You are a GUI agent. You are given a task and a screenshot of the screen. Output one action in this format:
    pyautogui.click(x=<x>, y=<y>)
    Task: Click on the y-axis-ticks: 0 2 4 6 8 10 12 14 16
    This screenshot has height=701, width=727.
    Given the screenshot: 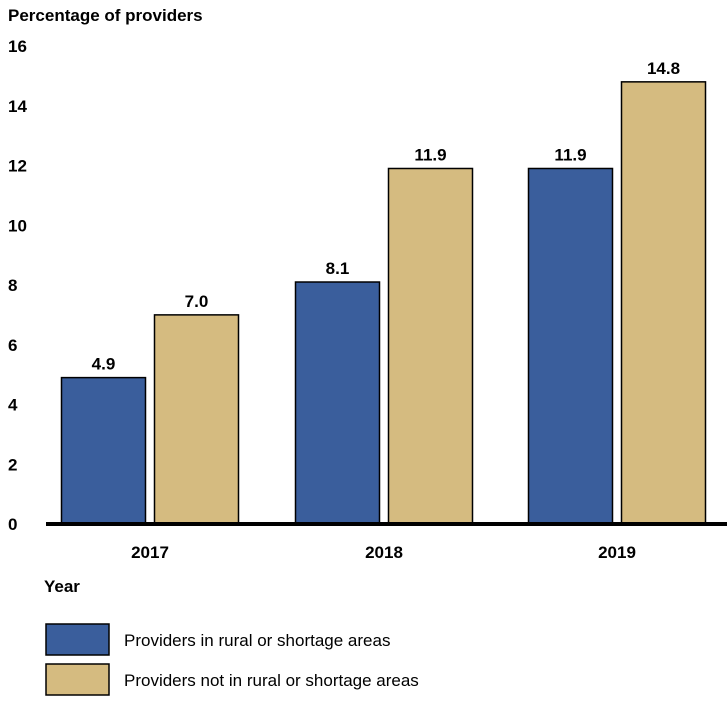 What is the action you would take?
    pyautogui.click(x=17, y=285)
    